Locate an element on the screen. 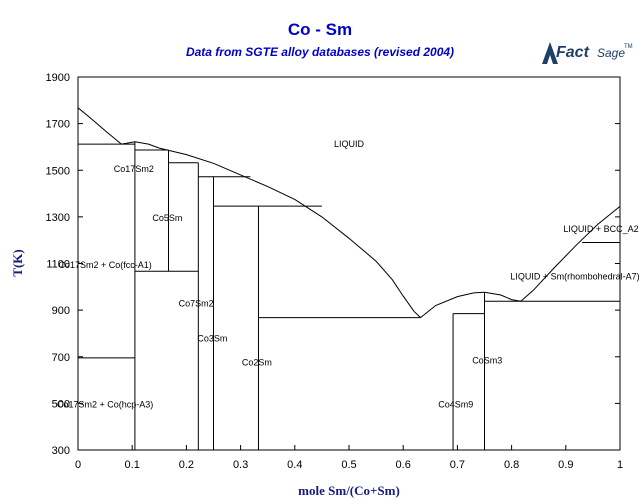 Image resolution: width=640 pixels, height=504 pixels. x-tick-label: 0.3 is located at coordinates (240, 465).